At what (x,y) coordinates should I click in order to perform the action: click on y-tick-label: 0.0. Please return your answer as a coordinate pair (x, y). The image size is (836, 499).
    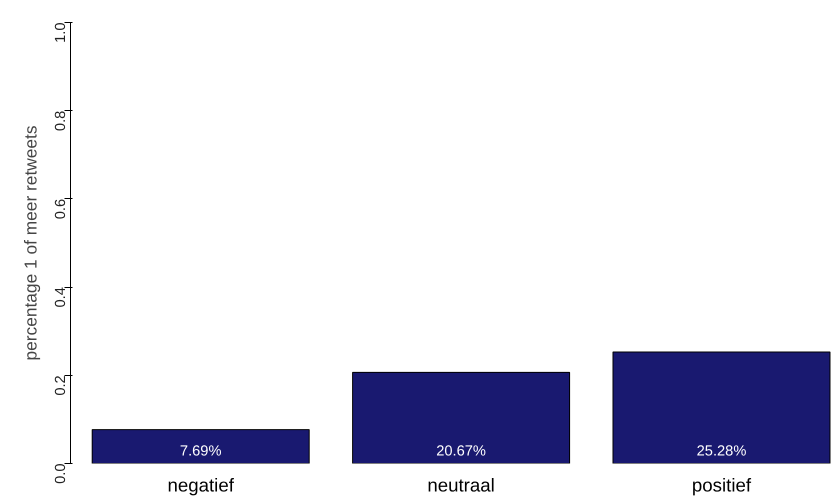
    Looking at the image, I should click on (61, 474).